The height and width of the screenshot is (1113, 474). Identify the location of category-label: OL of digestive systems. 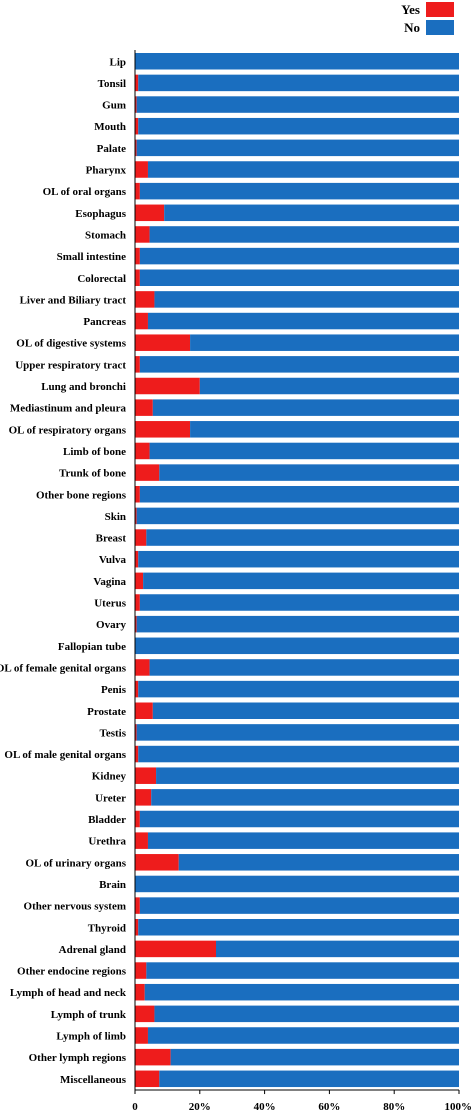
(71, 344).